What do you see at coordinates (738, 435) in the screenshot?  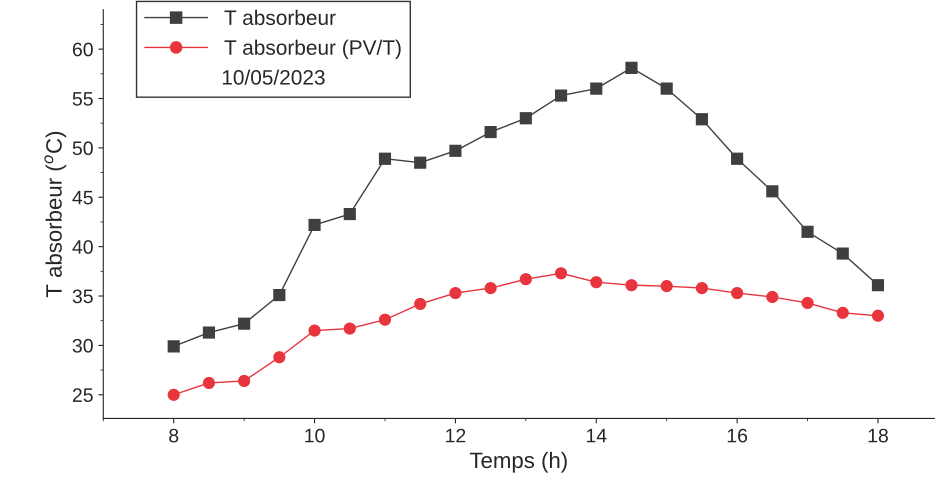 I see `x-tick-label: 16` at bounding box center [738, 435].